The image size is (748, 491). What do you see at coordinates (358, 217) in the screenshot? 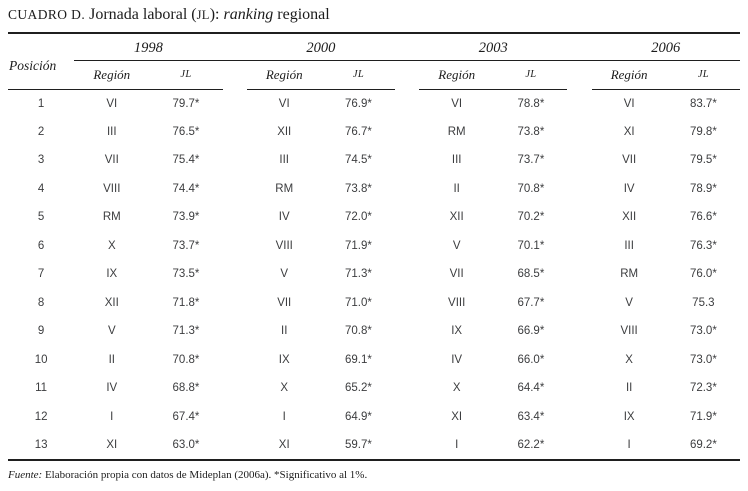
I see `jl-cell-2000: 72.0*` at bounding box center [358, 217].